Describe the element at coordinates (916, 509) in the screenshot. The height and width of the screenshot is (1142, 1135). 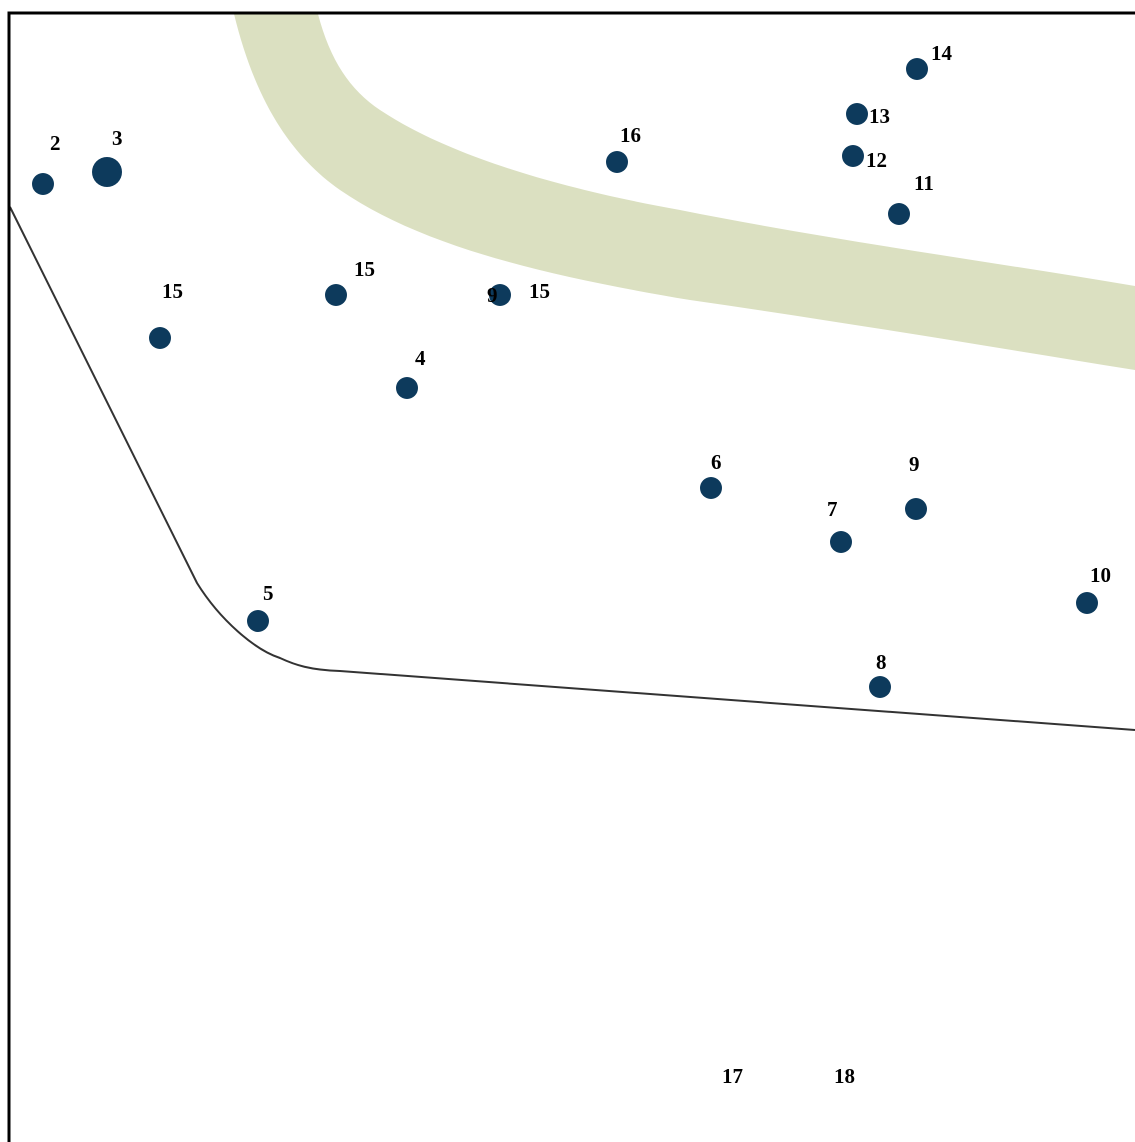
I see `marker-9b` at that location.